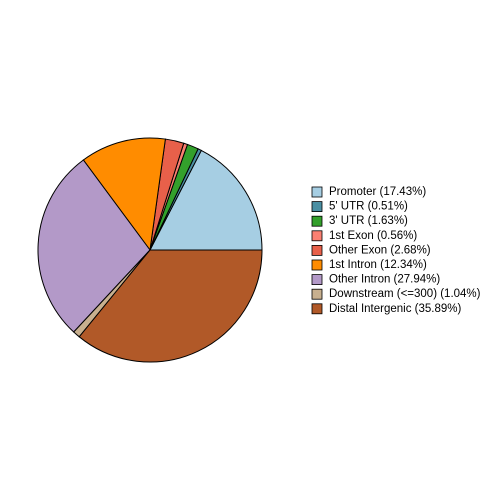 The height and width of the screenshot is (500, 500). I want to click on legend-label: 1st Intron (12.34%), so click(378, 265).